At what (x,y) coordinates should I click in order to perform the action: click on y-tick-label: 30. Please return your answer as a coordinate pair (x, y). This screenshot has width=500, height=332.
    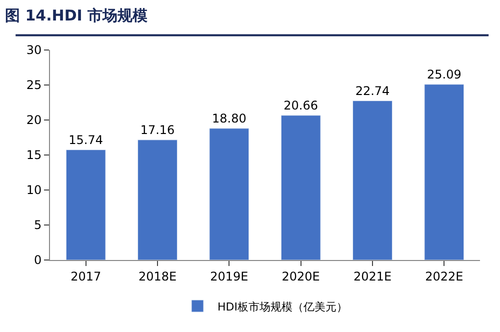
    Looking at the image, I should click on (34, 50).